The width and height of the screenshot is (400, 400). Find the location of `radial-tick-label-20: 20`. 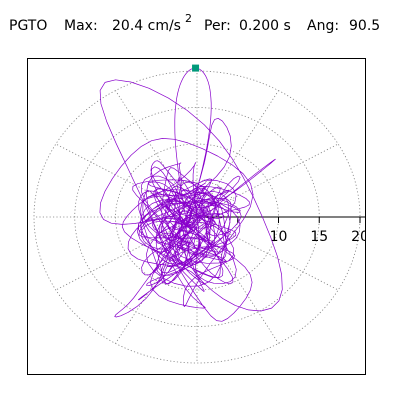

radial-tick-label-20: 20 is located at coordinates (358, 237).